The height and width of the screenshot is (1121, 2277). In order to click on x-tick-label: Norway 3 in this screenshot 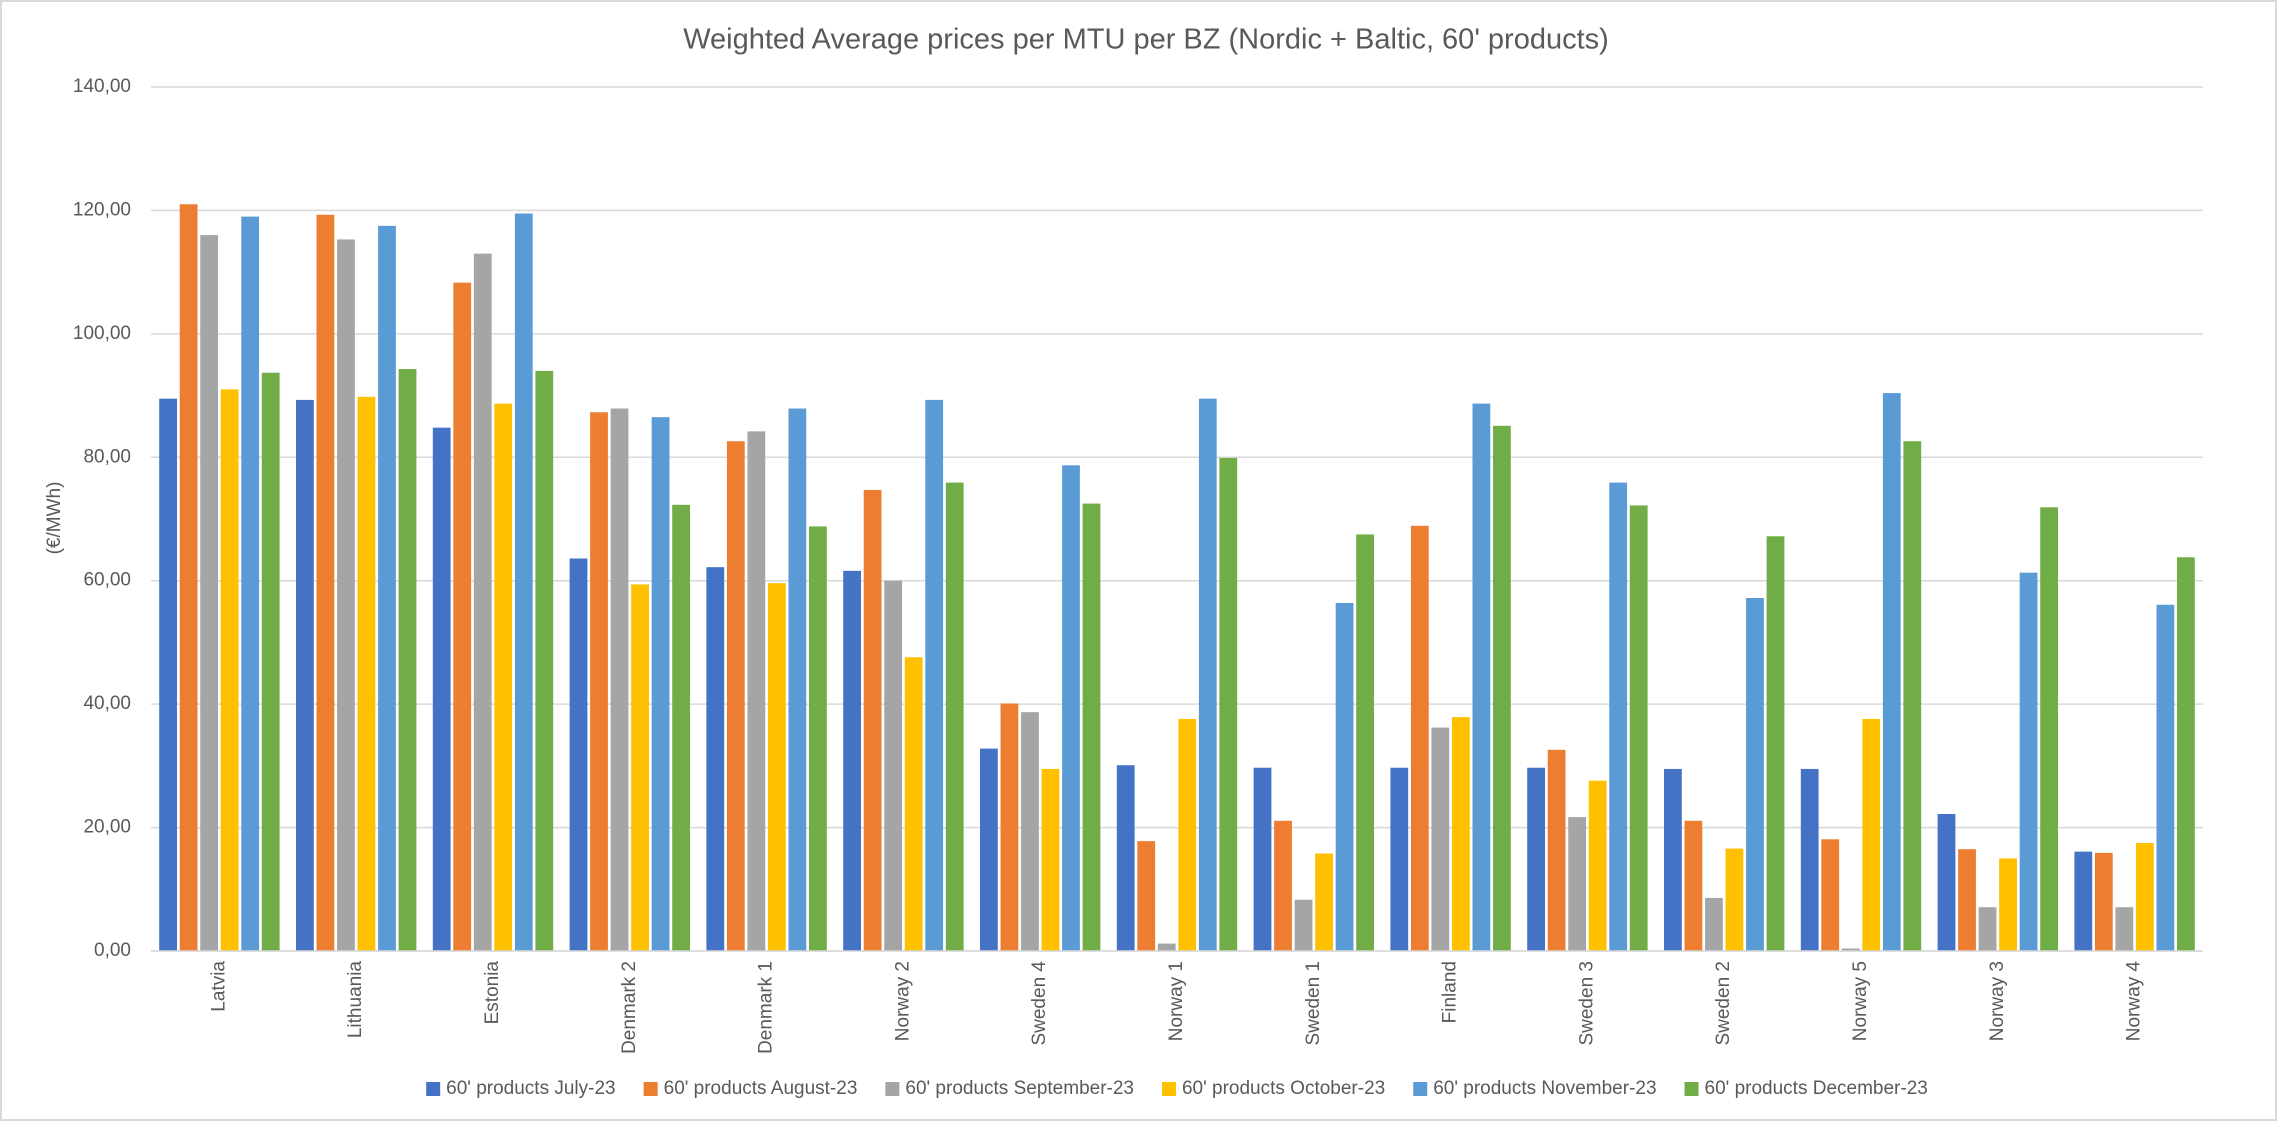, I will do `click(1997, 1001)`.